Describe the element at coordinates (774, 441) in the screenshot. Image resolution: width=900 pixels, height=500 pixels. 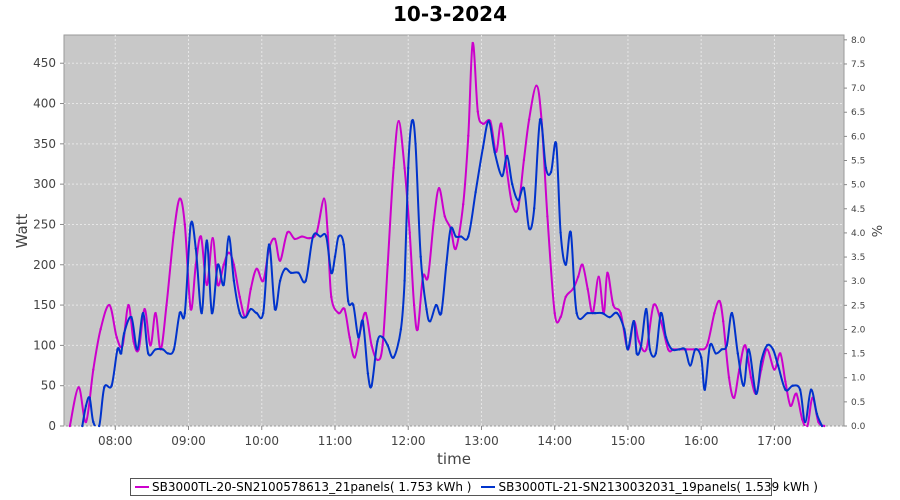
I see `x-tick-label: 17:00` at that location.